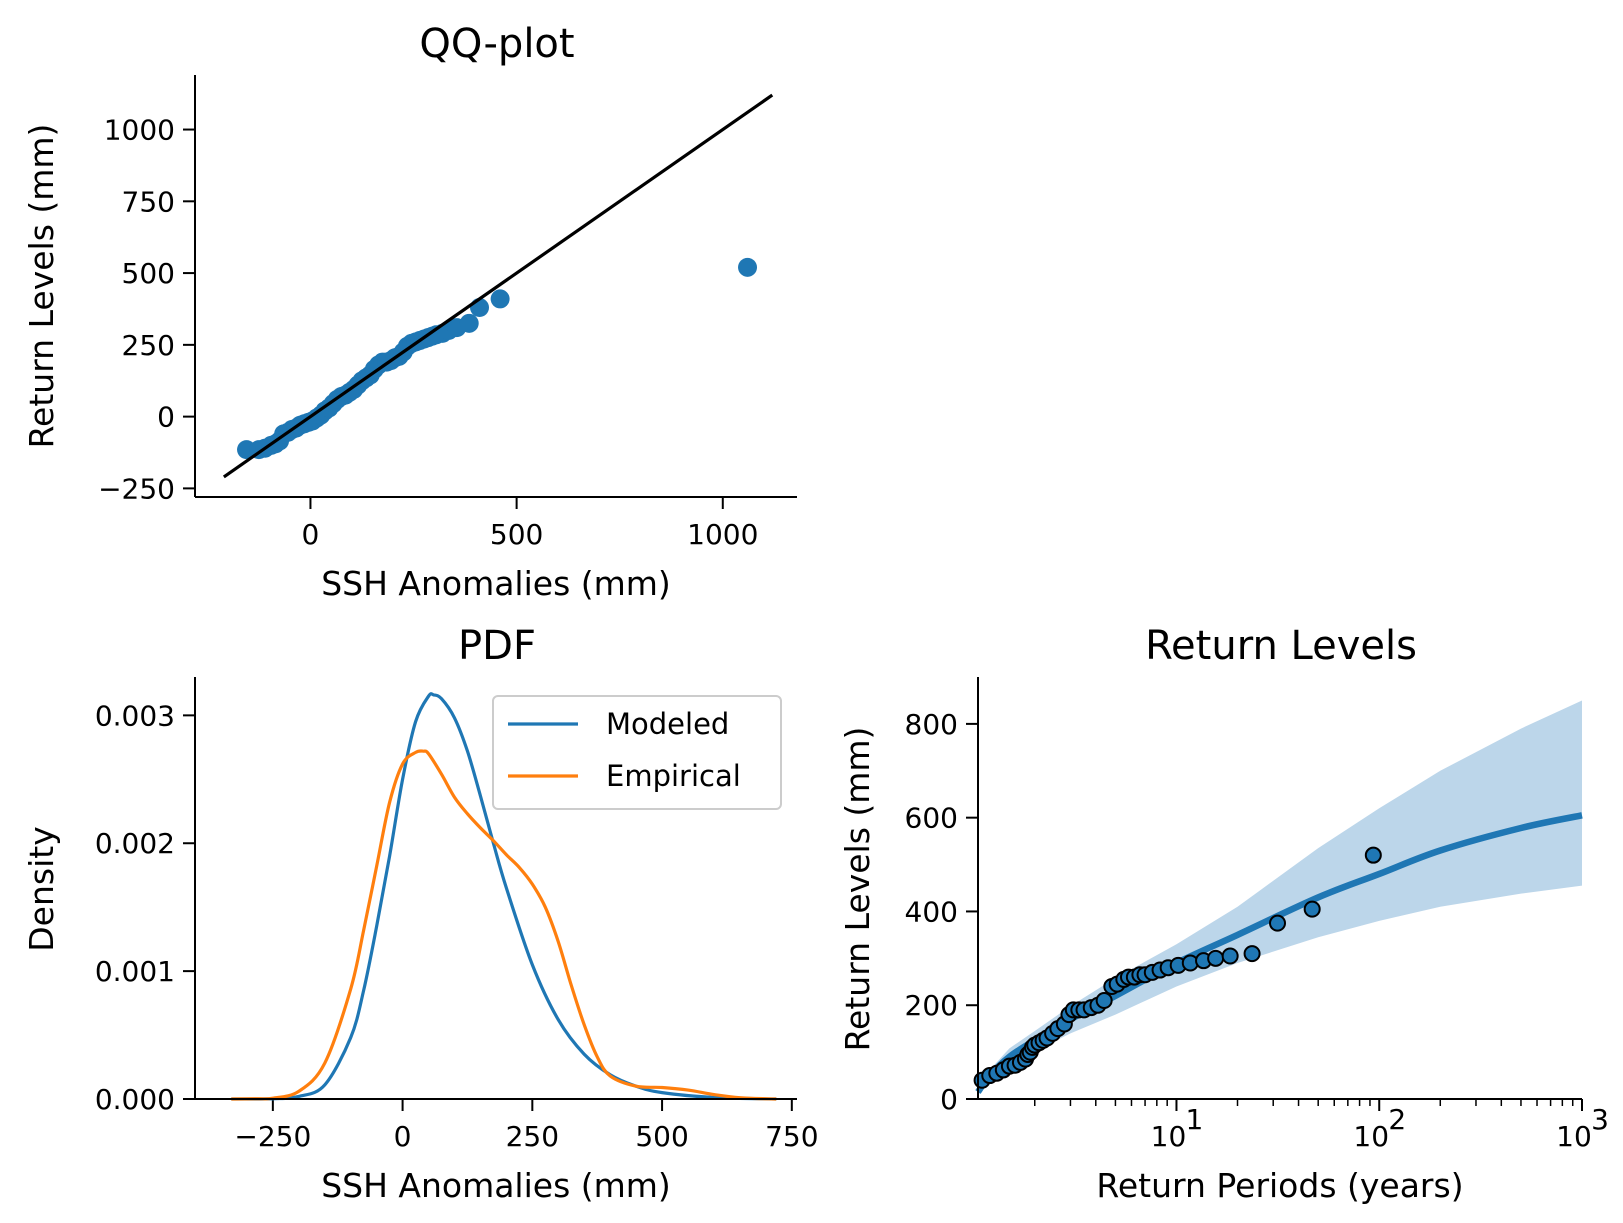 This screenshot has height=1223, width=1623. Describe the element at coordinates (931, 818) in the screenshot. I see `return-levels-ytick-label: 600` at that location.